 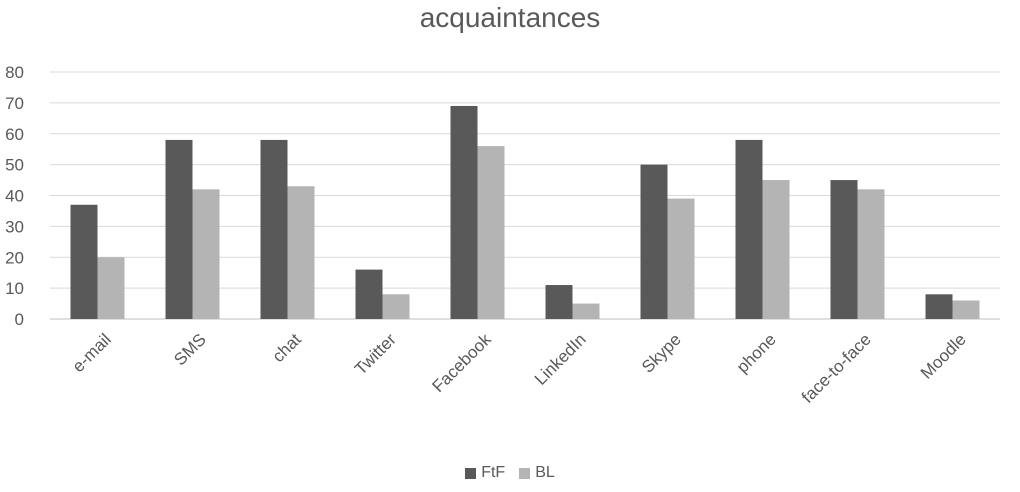 I want to click on legend: FtF BL, so click(x=510, y=473).